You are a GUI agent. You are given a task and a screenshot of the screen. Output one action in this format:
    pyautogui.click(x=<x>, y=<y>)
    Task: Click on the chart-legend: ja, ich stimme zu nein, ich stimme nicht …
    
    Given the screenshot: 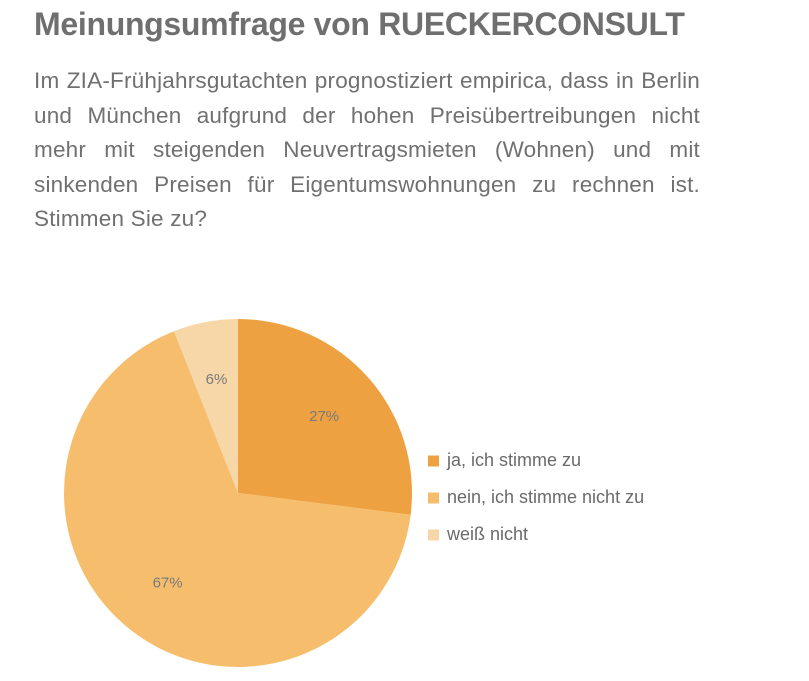 What is the action you would take?
    pyautogui.click(x=536, y=497)
    